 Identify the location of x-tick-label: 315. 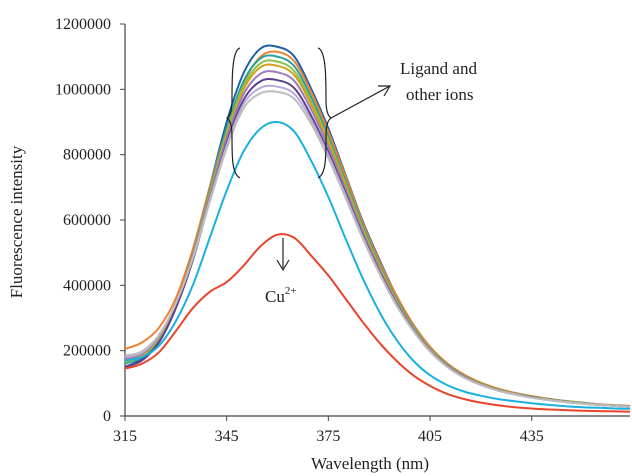
(125, 436).